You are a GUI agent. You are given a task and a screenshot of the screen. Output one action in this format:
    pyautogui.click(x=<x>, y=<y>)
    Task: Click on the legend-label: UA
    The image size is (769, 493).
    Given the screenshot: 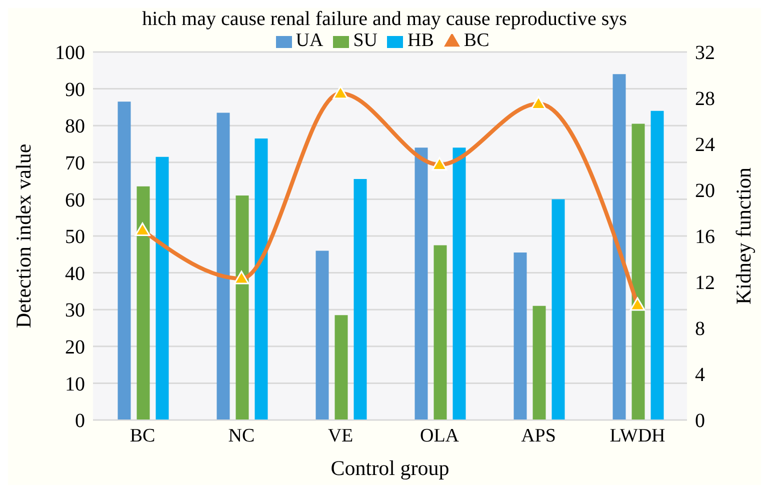 What is the action you would take?
    pyautogui.click(x=310, y=40)
    